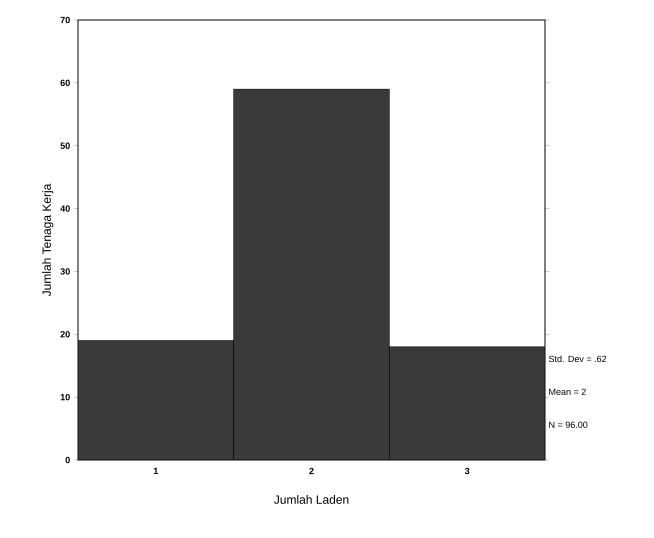 This screenshot has height=538, width=654. I want to click on x-tick-label: 3, so click(467, 471).